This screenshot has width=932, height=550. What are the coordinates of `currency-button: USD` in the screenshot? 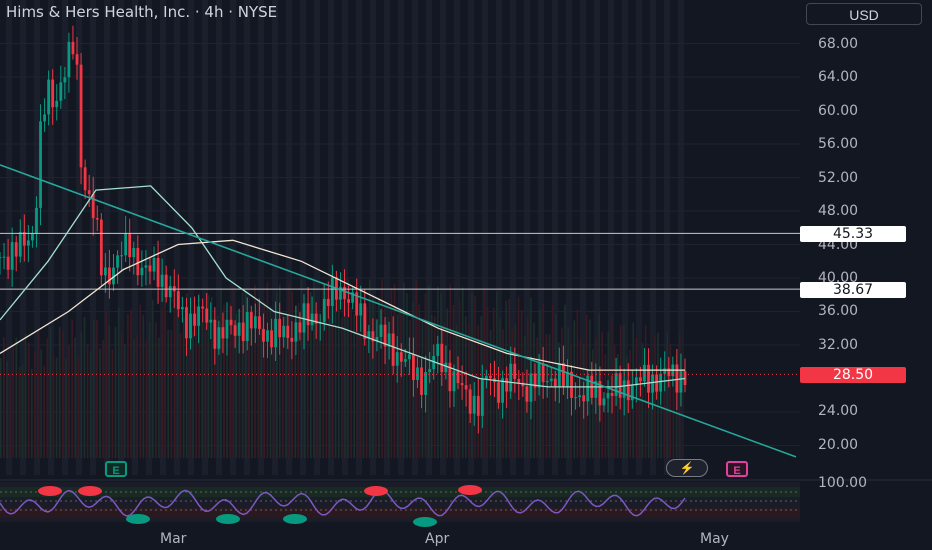 It's located at (864, 14).